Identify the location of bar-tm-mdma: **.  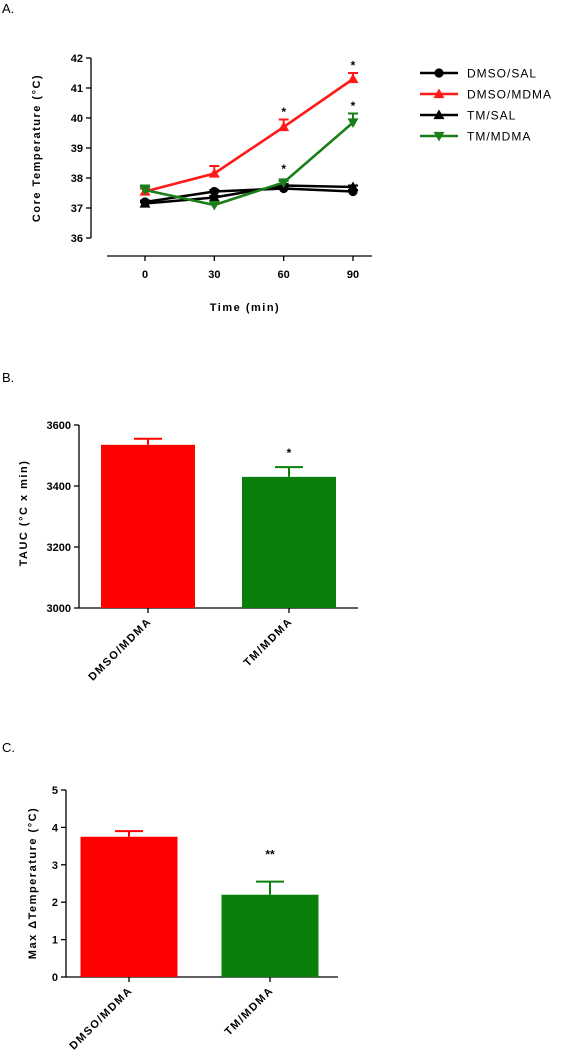
(270, 912).